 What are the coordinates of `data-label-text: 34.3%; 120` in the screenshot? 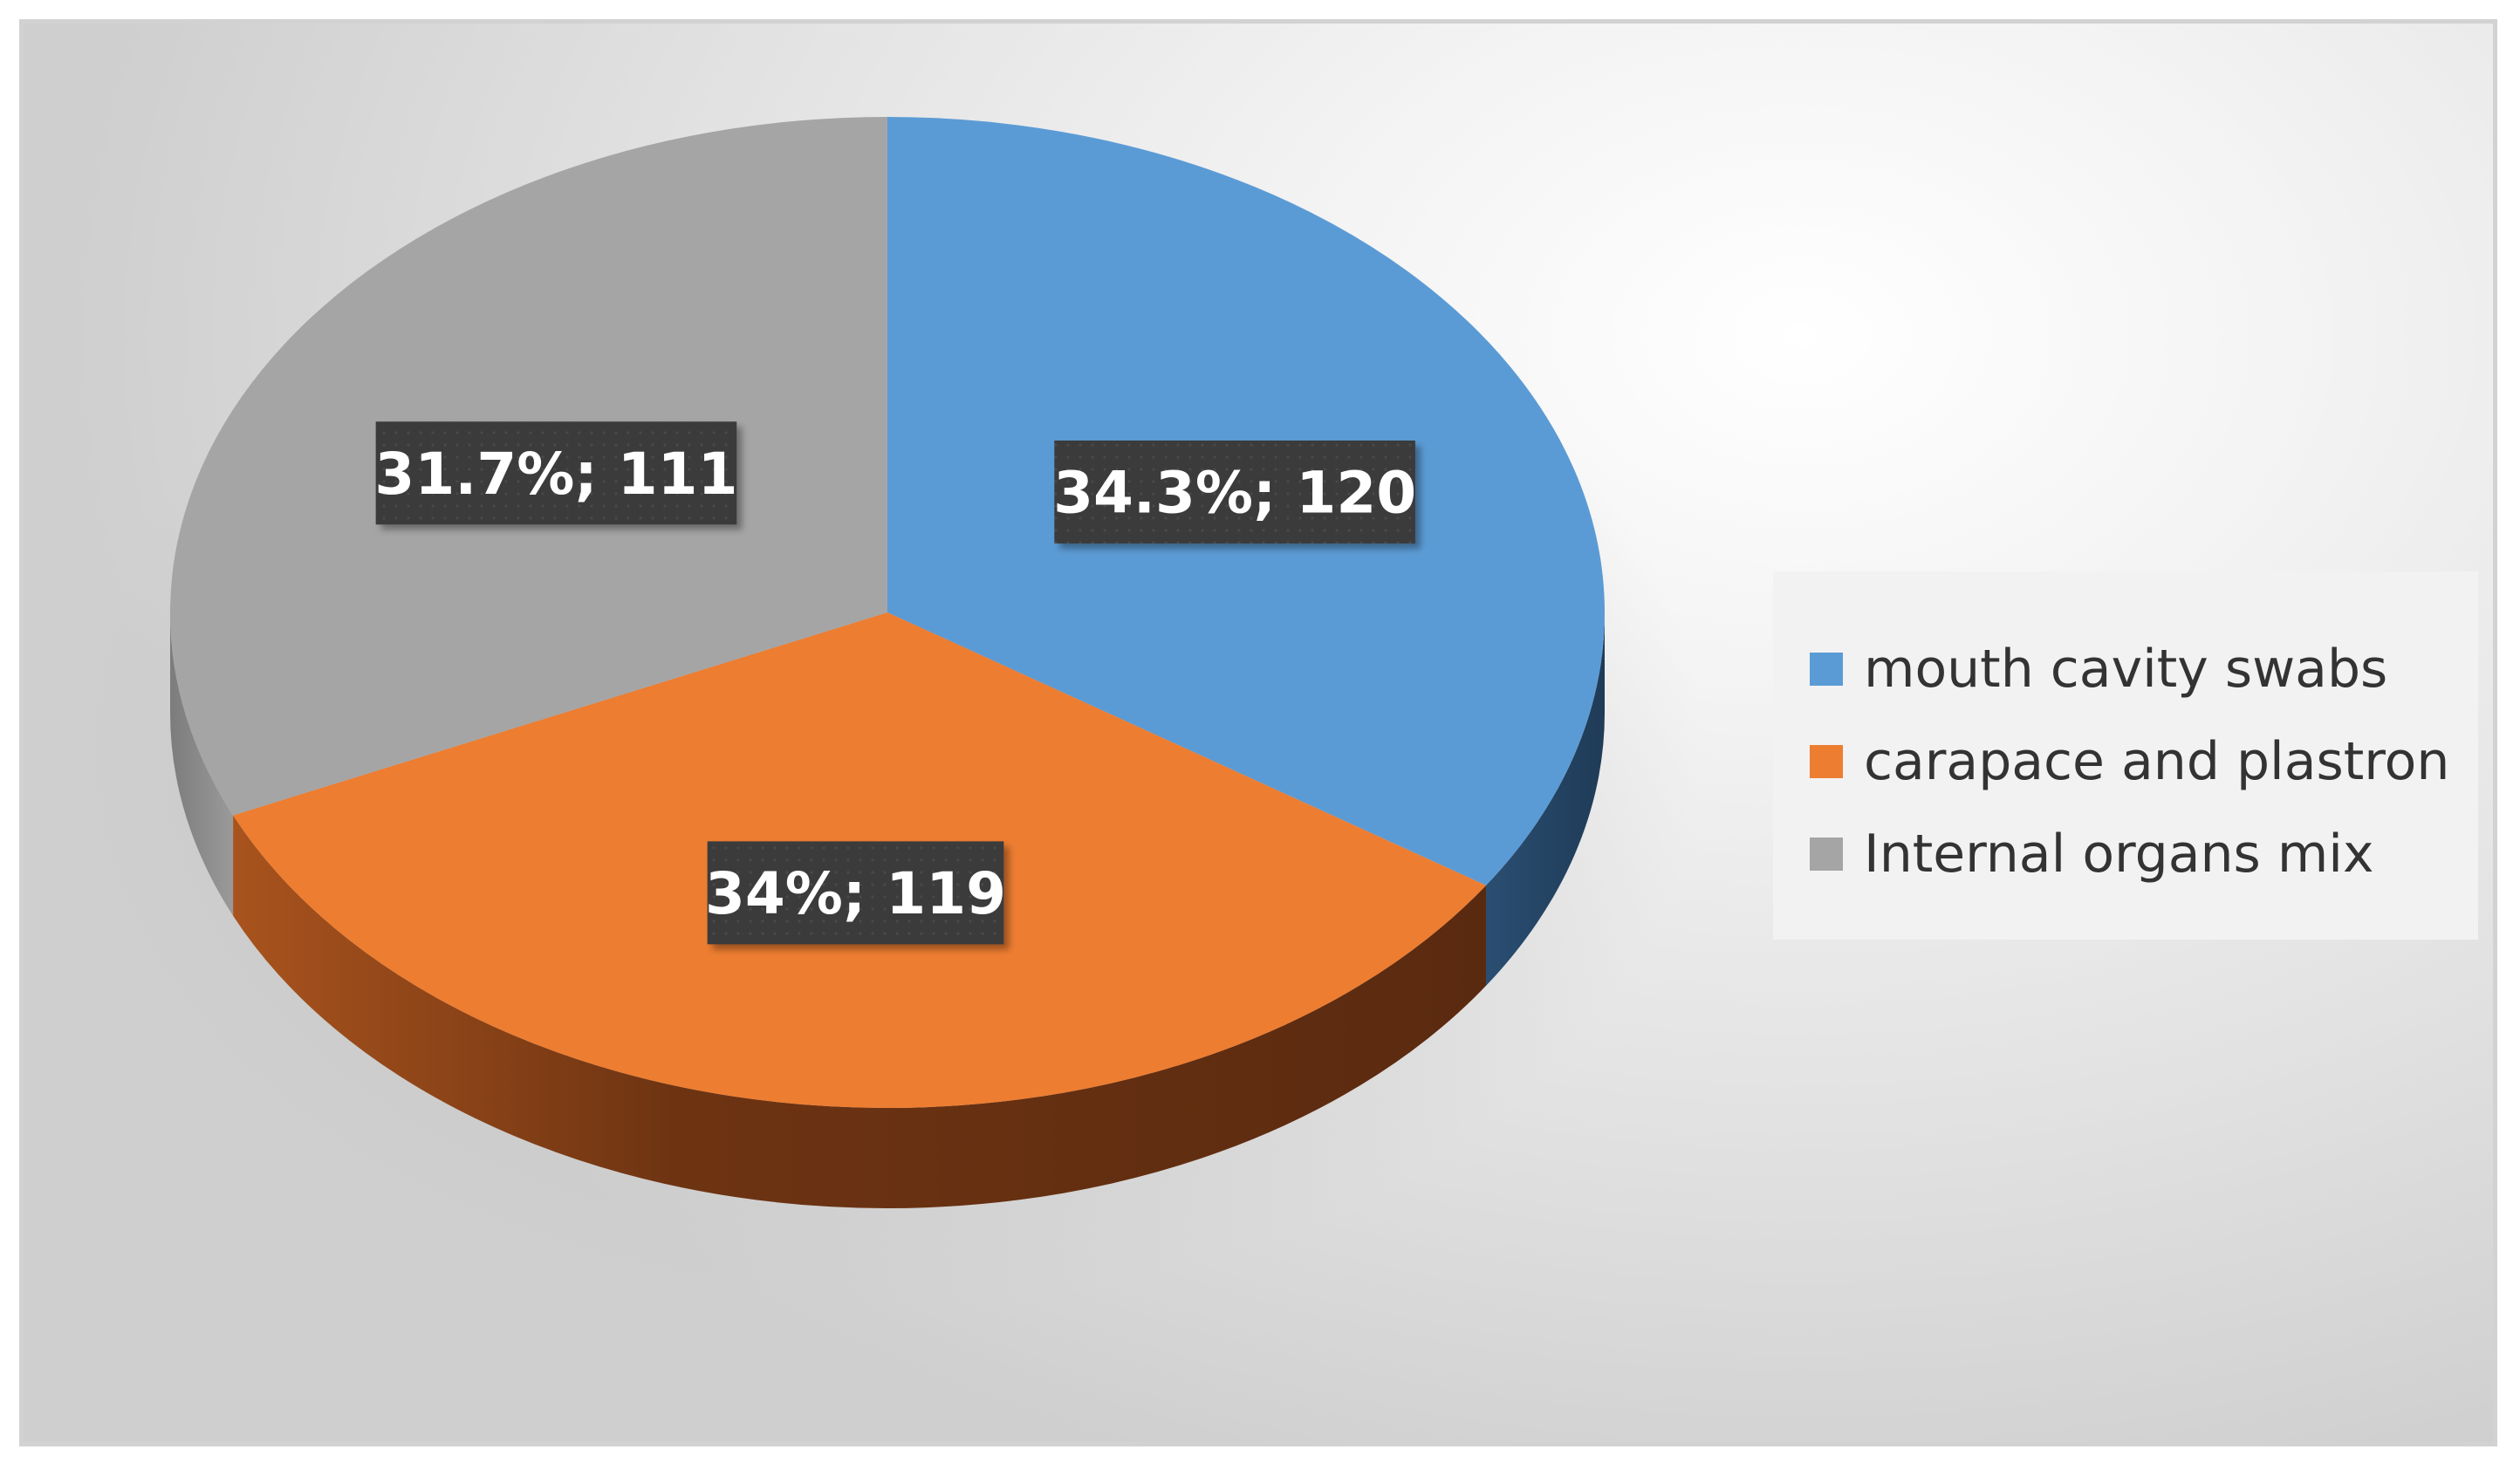 It's located at (1234, 494).